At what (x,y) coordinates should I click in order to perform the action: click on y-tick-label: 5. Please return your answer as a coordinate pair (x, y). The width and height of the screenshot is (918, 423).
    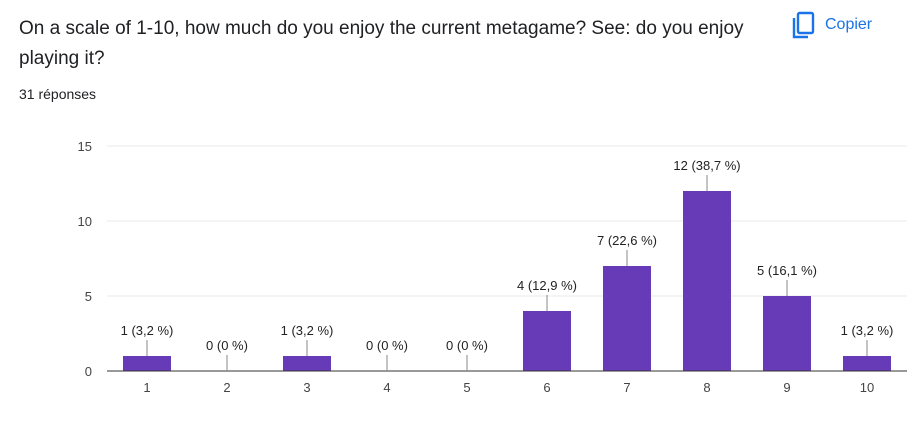
    Looking at the image, I should click on (88, 296).